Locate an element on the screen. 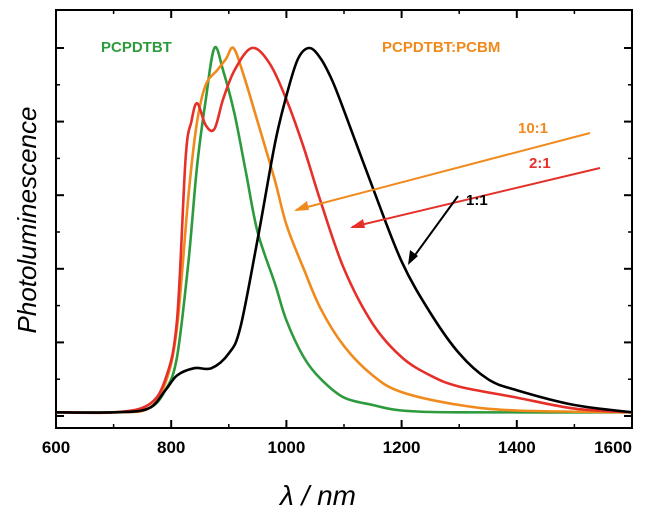 Image resolution: width=655 pixels, height=516 pixels. x-tick-label-1200: 1200 is located at coordinates (402, 447).